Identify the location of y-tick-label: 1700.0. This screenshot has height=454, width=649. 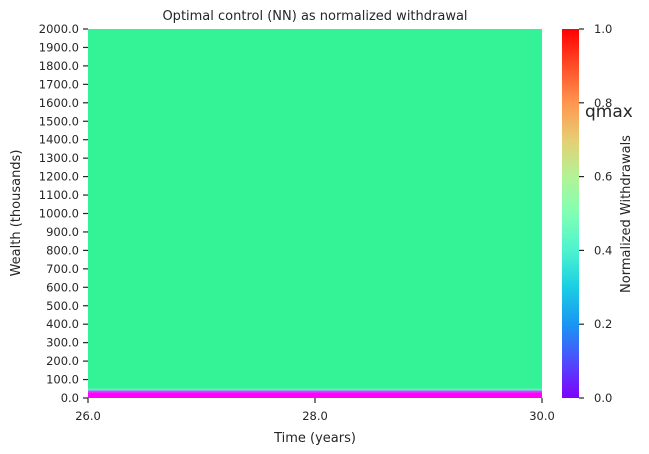
(59, 84).